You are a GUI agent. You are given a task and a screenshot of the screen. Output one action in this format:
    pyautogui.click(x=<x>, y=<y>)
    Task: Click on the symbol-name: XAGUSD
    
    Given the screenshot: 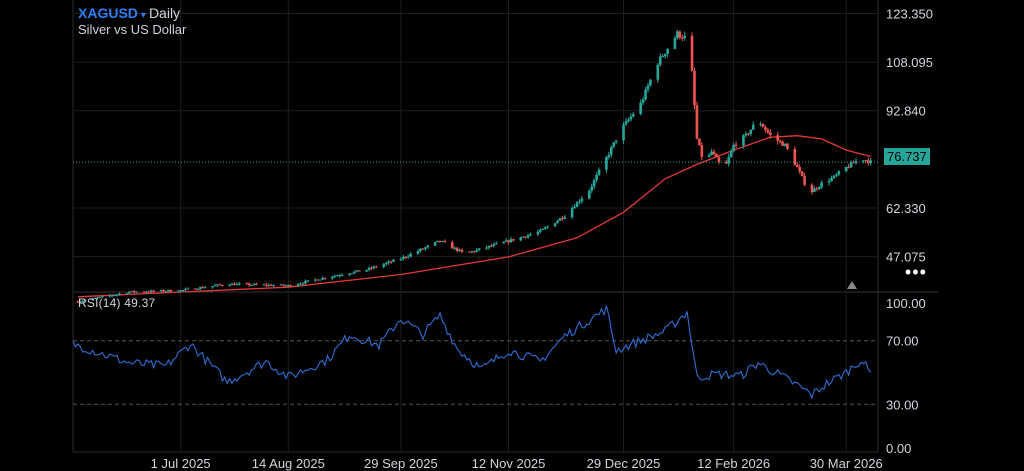 What is the action you would take?
    pyautogui.click(x=108, y=13)
    